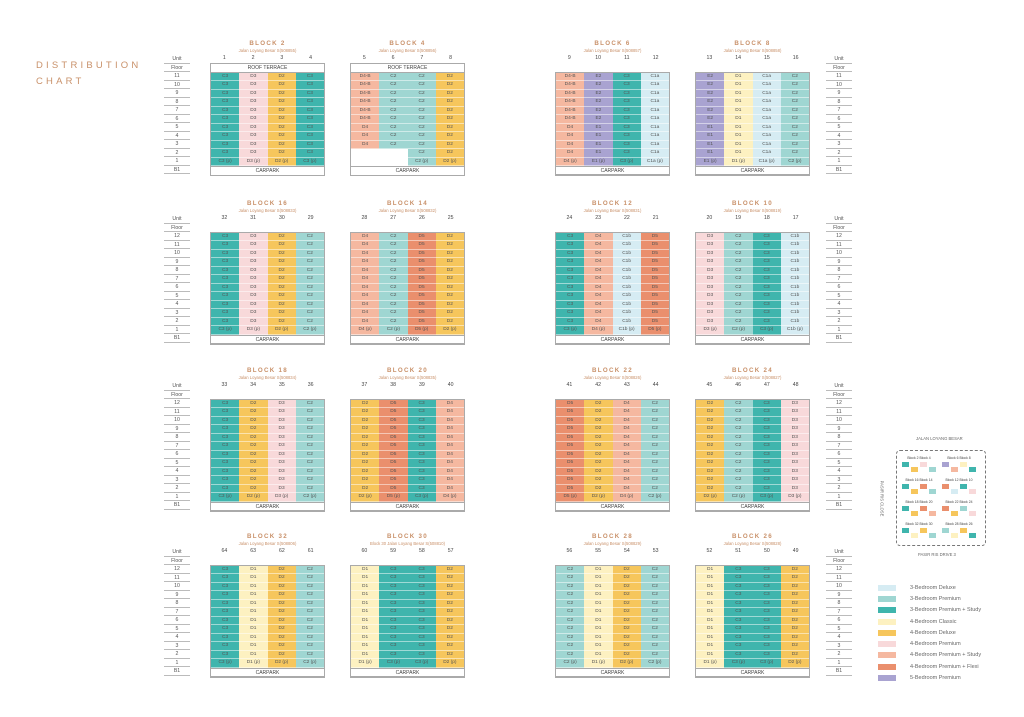 This screenshot has height=717, width=1024. Describe the element at coordinates (839, 321) in the screenshot. I see `floor-number: 2` at that location.